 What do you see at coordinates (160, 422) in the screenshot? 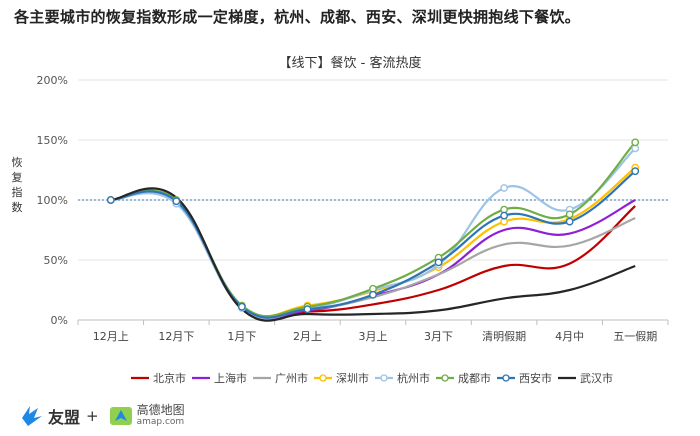
I see `amap-url: amap.com` at bounding box center [160, 422].